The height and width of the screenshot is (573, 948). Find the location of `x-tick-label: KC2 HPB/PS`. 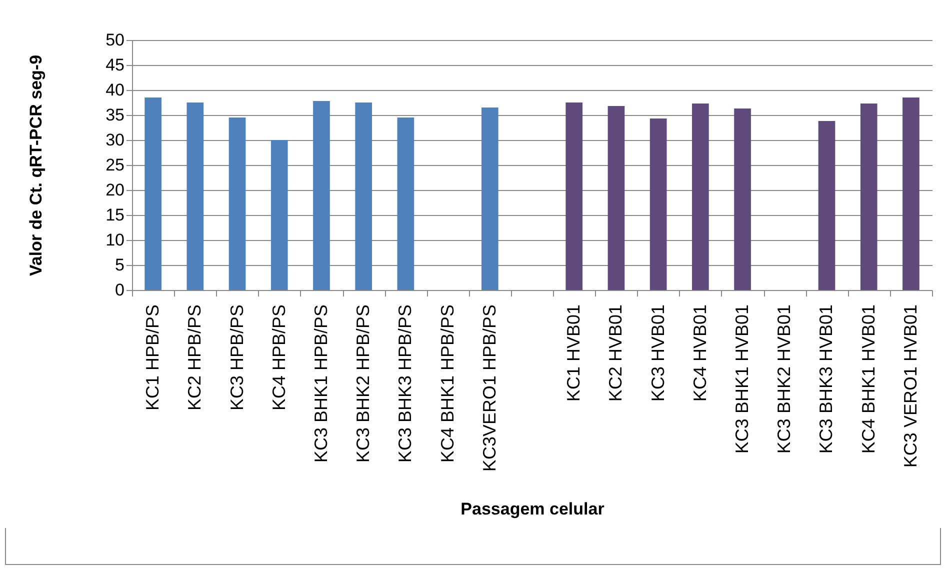

x-tick-label: KC2 HPB/PS is located at coordinates (194, 357).